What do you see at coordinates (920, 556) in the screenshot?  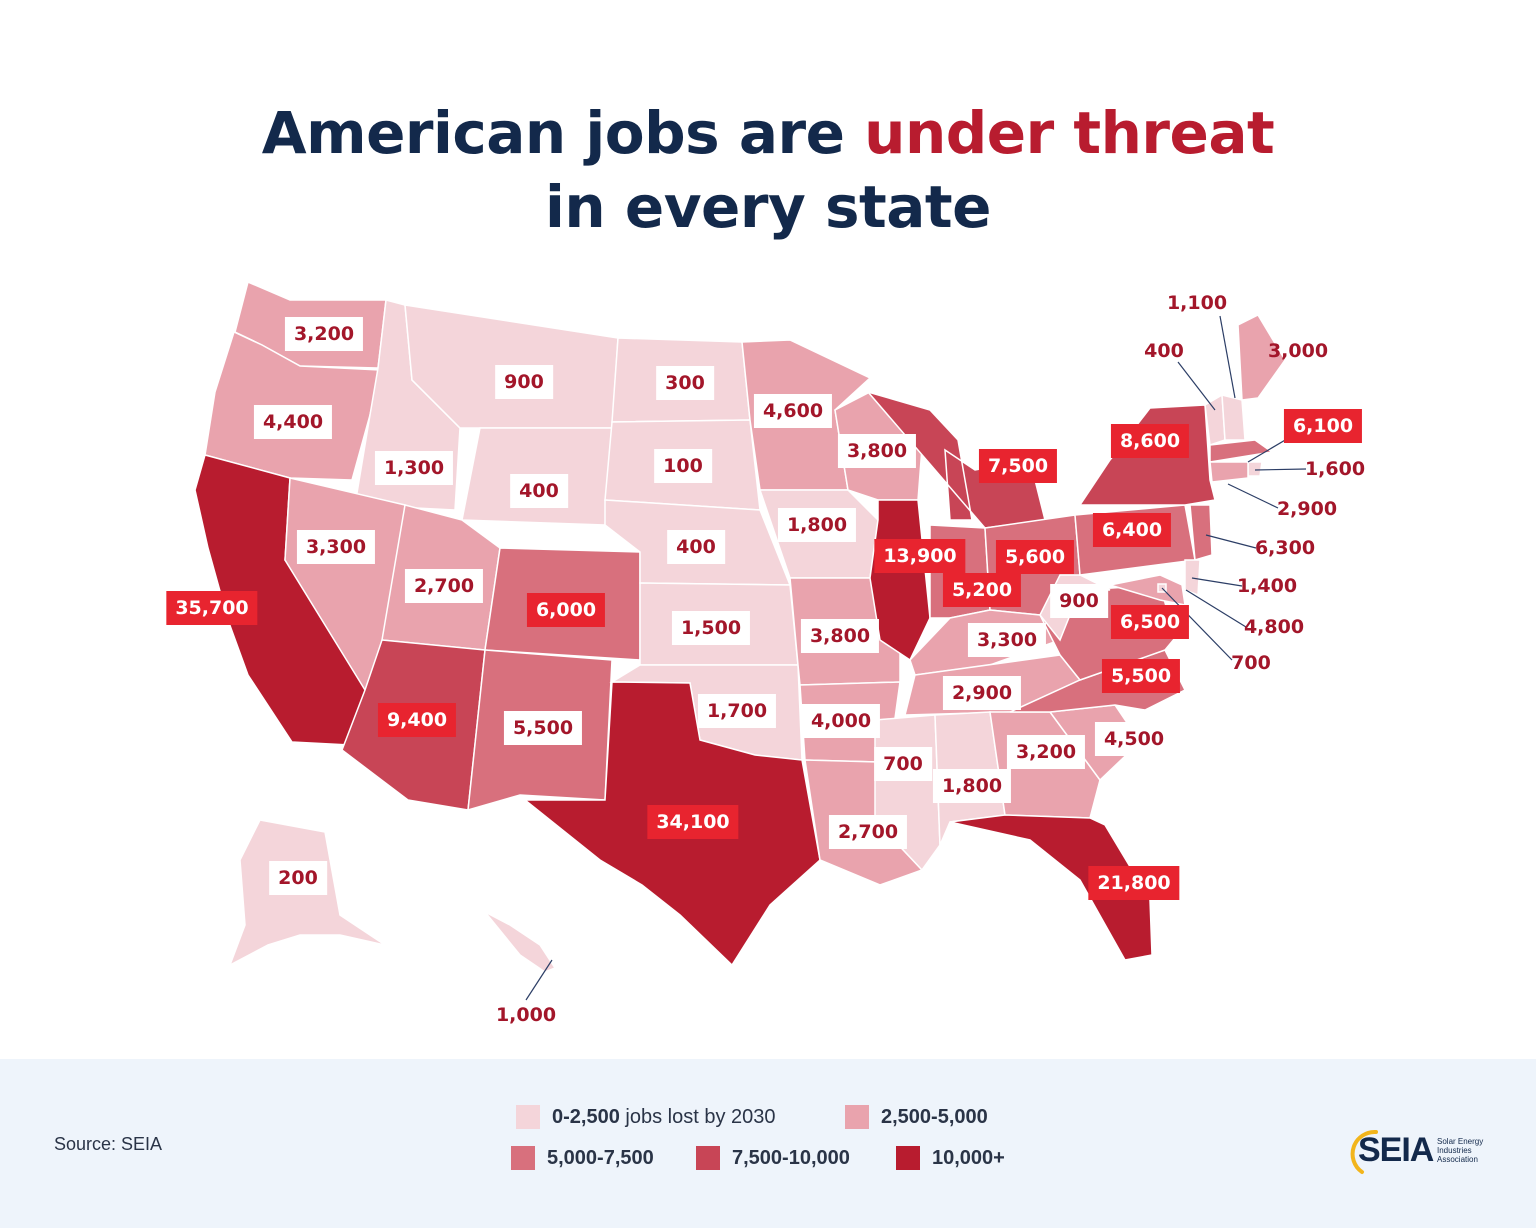 I see `state-value-label: 13,900` at bounding box center [920, 556].